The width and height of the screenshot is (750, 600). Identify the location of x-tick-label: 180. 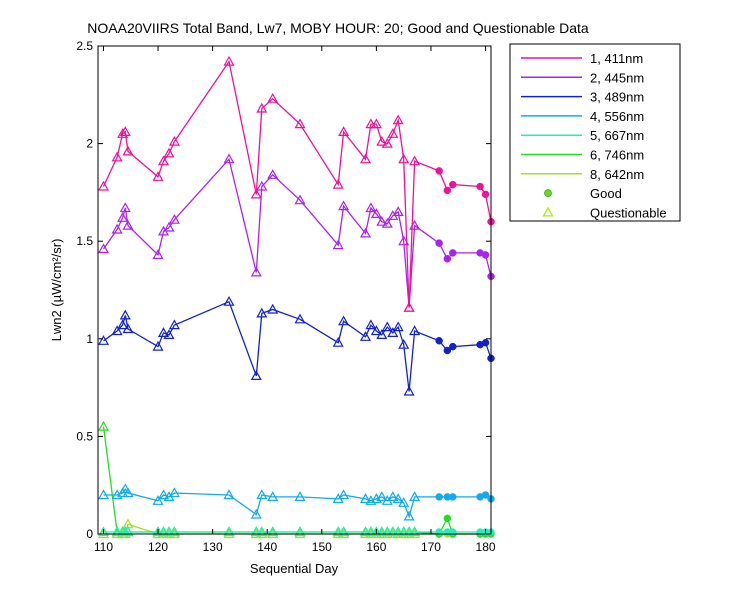
(486, 547).